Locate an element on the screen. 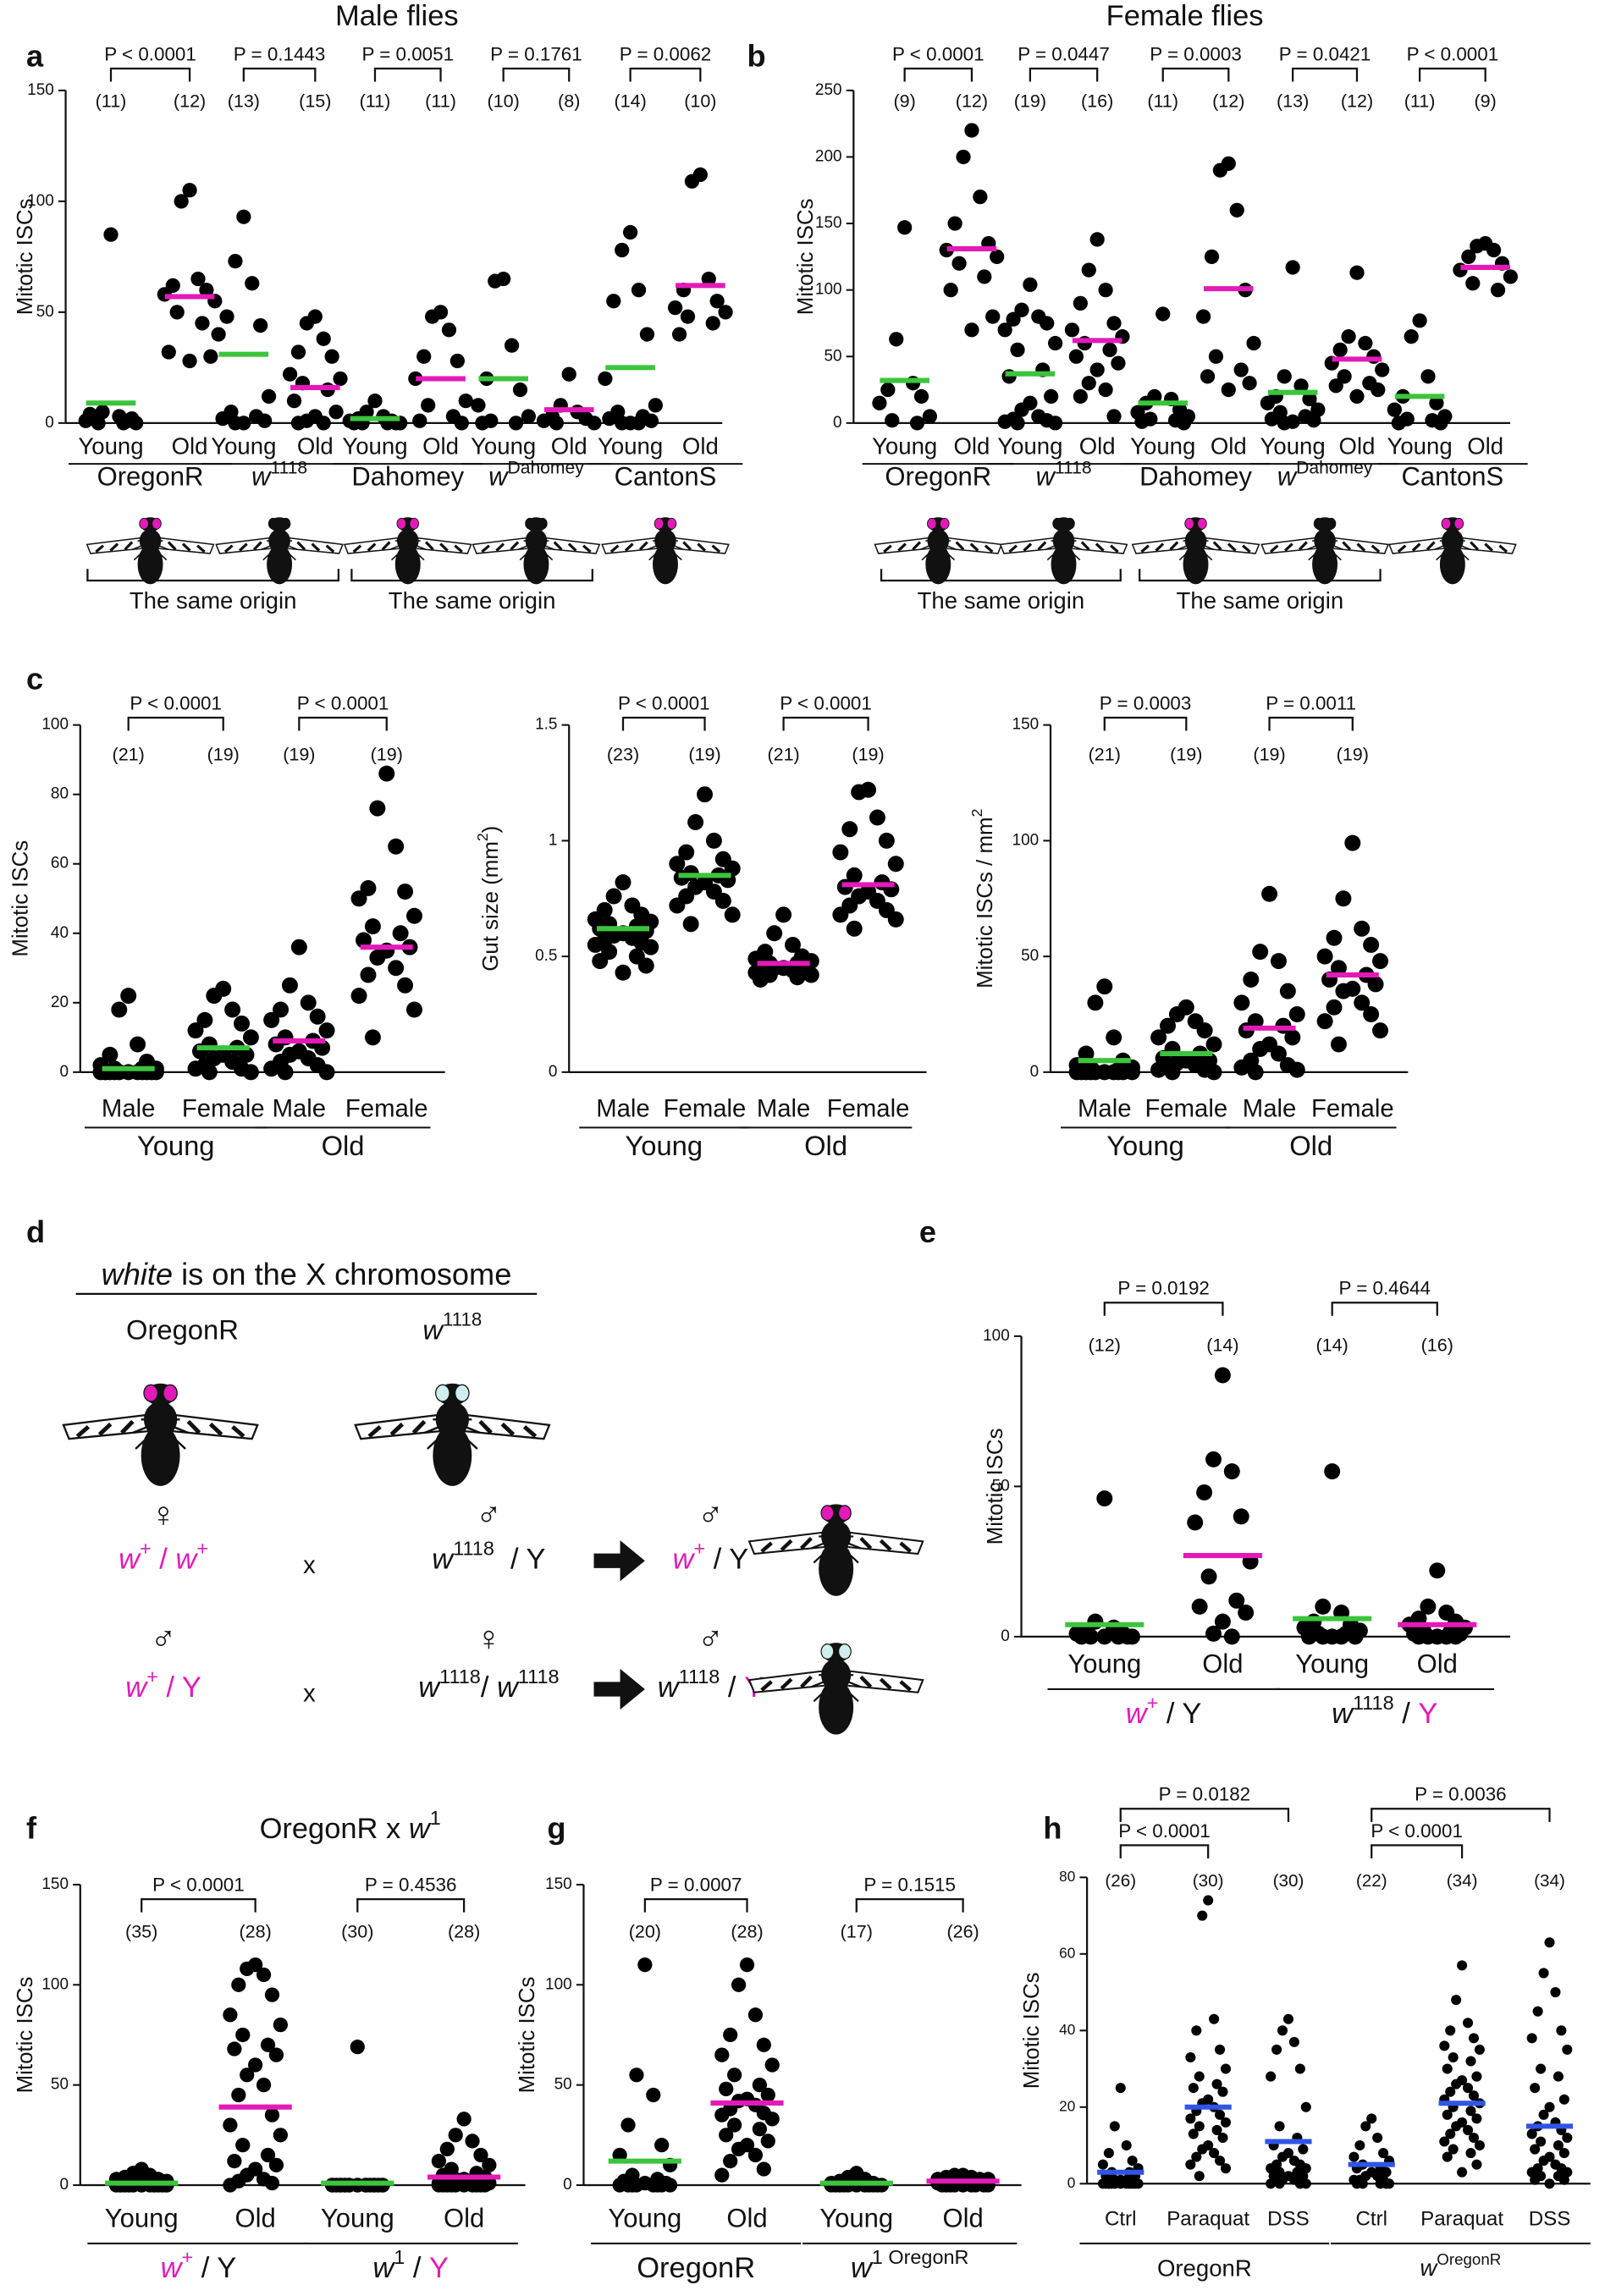  block-label: w1118 is located at coordinates (1063, 474).